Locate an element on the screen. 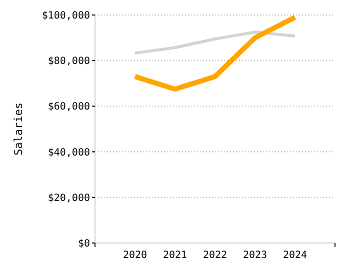 The width and height of the screenshot is (350, 275). x-tick-label: 2024 is located at coordinates (295, 255).